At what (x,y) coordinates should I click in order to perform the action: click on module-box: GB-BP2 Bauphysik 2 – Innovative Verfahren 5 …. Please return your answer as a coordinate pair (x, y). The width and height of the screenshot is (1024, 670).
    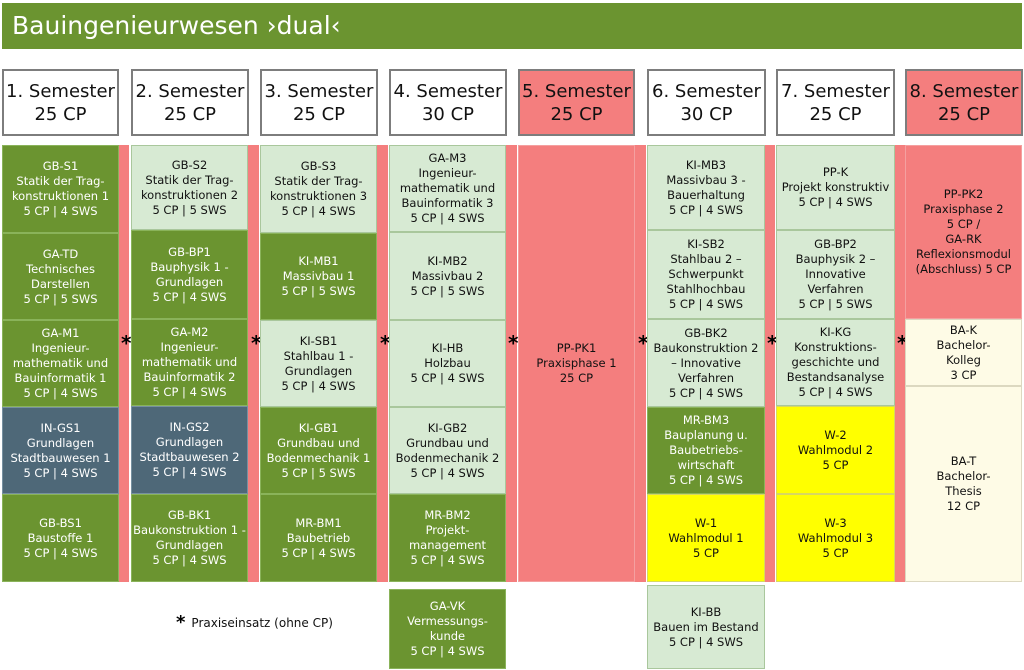
    Looking at the image, I should click on (835, 274).